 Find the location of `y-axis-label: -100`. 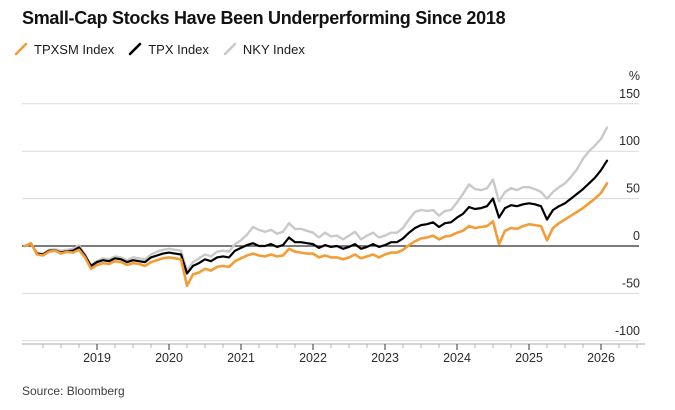

y-axis-label: -100 is located at coordinates (627, 331).